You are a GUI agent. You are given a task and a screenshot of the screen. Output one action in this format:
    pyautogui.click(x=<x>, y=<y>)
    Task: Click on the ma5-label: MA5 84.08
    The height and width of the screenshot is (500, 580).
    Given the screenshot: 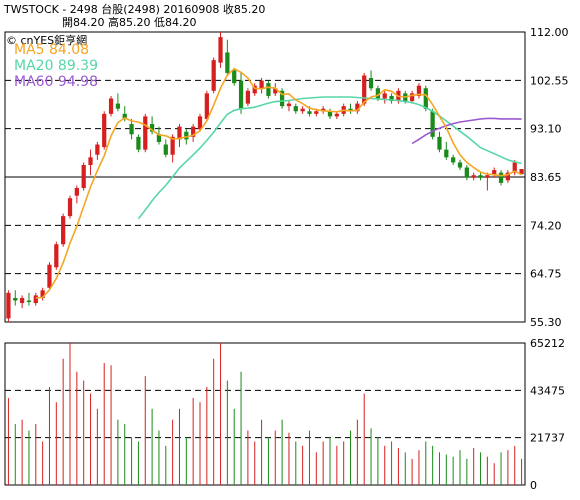 What is the action you would take?
    pyautogui.click(x=52, y=50)
    